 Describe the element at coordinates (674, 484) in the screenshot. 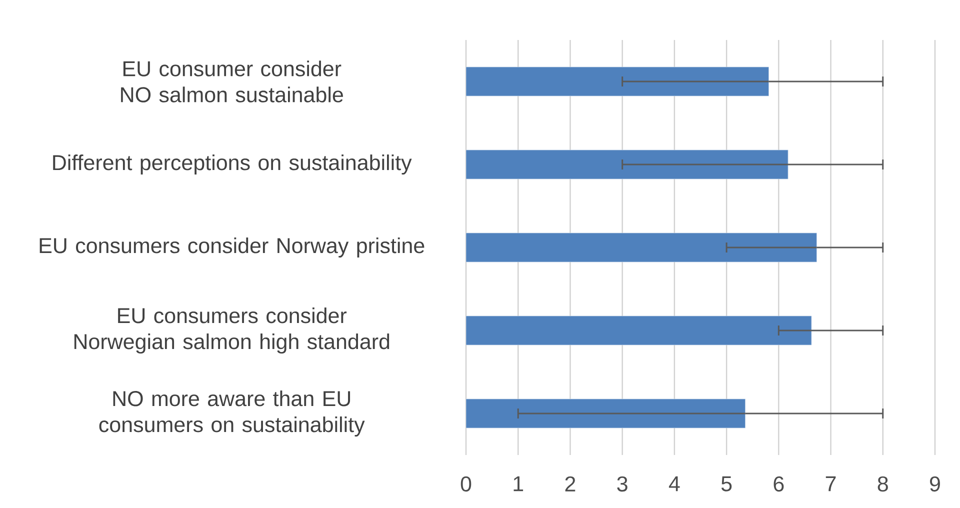

I see `x-tick-label: 4` at that location.